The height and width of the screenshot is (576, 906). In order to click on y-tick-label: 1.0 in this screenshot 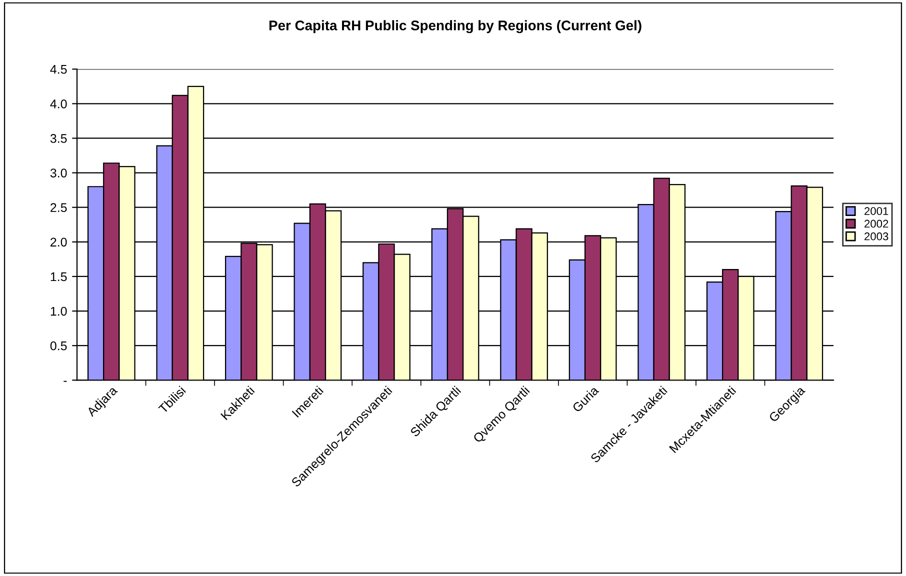, I will do `click(58, 311)`.